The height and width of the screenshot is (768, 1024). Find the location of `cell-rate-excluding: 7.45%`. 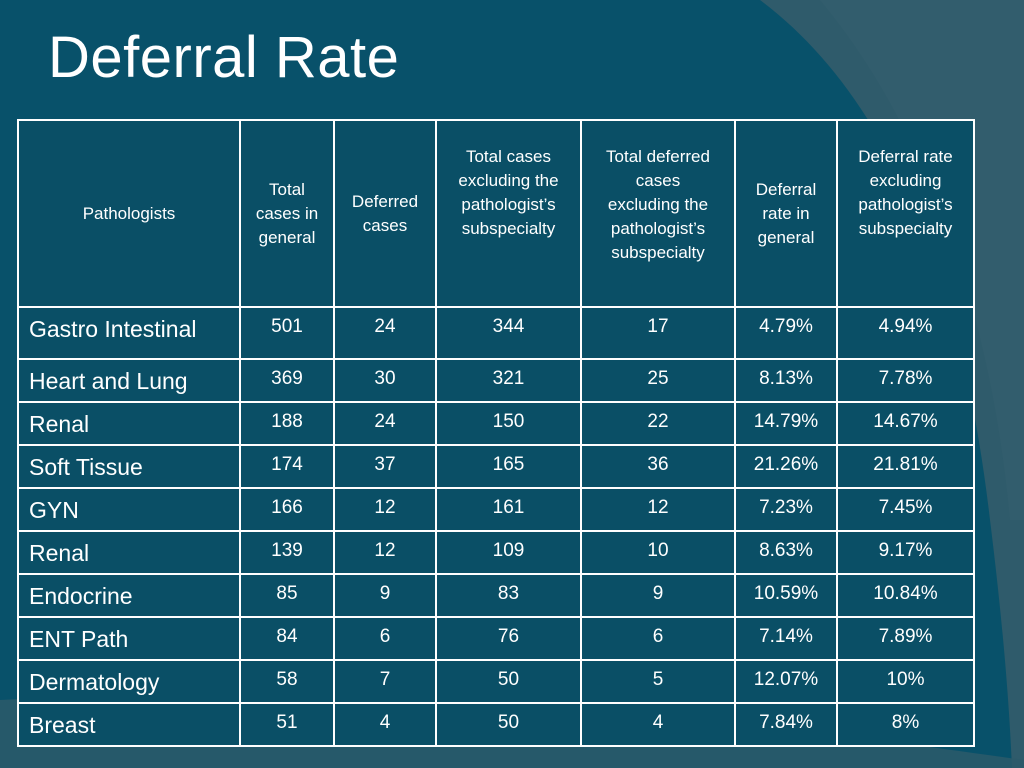

cell-rate-excluding: 7.45% is located at coordinates (905, 509).